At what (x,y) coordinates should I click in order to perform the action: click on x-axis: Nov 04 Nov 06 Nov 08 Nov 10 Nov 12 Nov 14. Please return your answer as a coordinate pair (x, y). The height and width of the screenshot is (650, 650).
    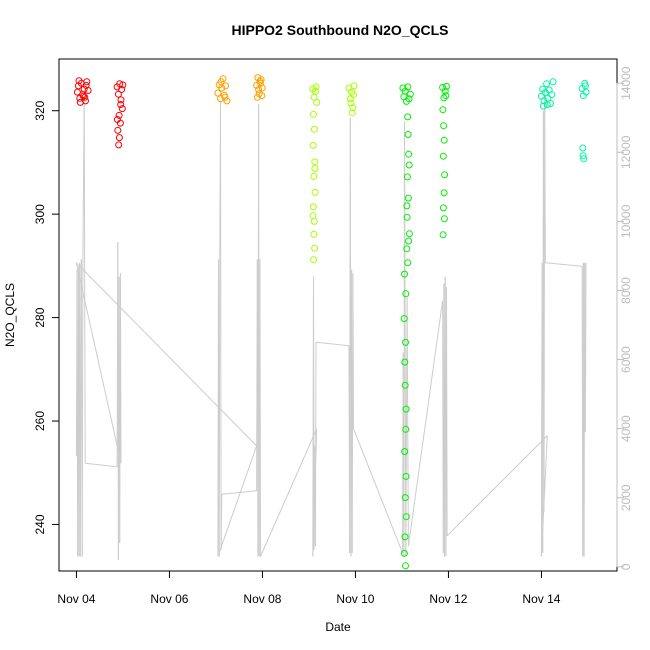
    Looking at the image, I should click on (309, 588).